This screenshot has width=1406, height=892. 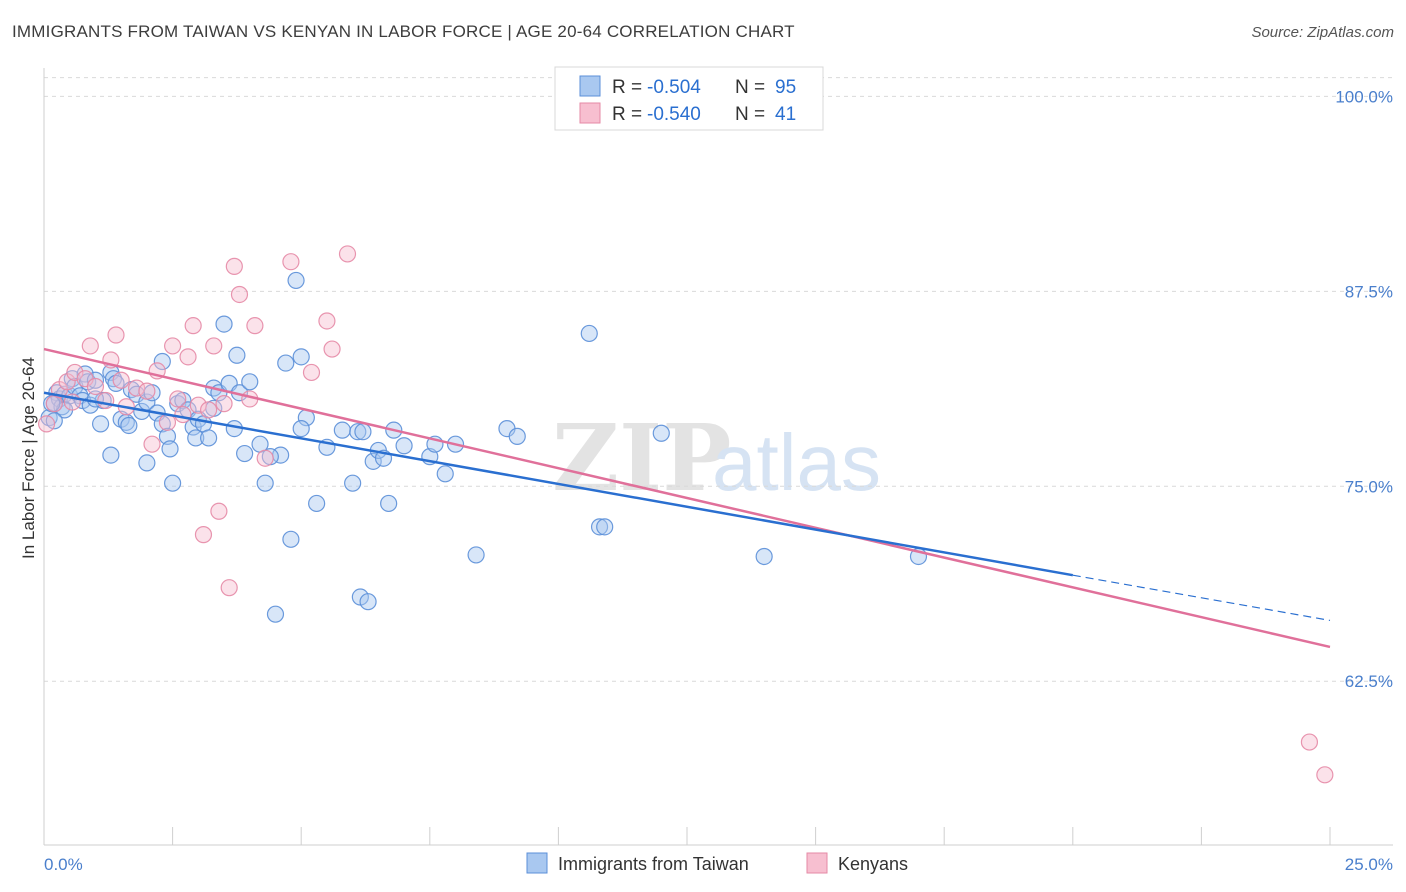 I want to click on y-tick-label: 62.5%, so click(x=1369, y=681).